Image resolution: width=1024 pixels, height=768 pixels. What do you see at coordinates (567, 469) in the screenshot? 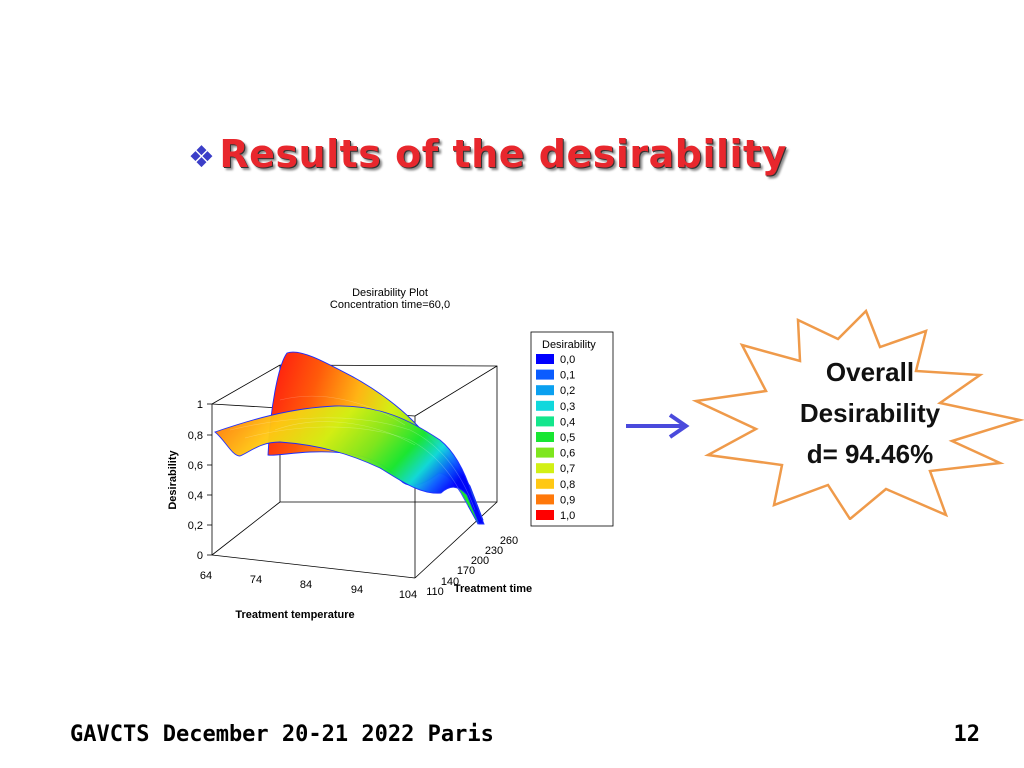
I see `legend-label: 0,7` at bounding box center [567, 469].